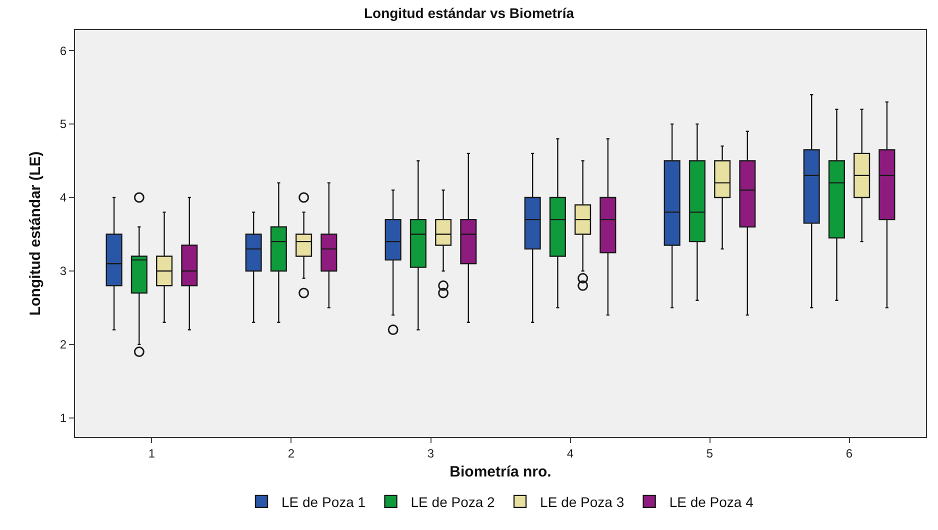  Describe the element at coordinates (711, 502) in the screenshot. I see `legend-label: LE de Poza 4` at that location.